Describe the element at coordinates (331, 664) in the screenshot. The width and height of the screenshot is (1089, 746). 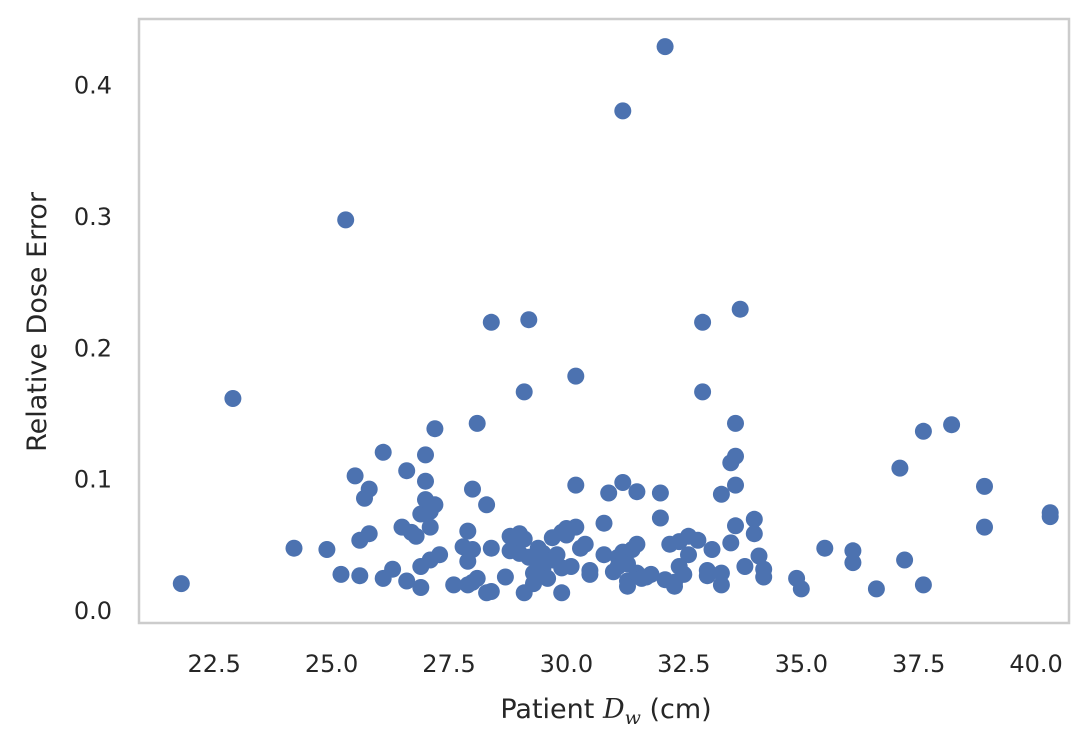
I see `x-tick-label: 25.0` at that location.